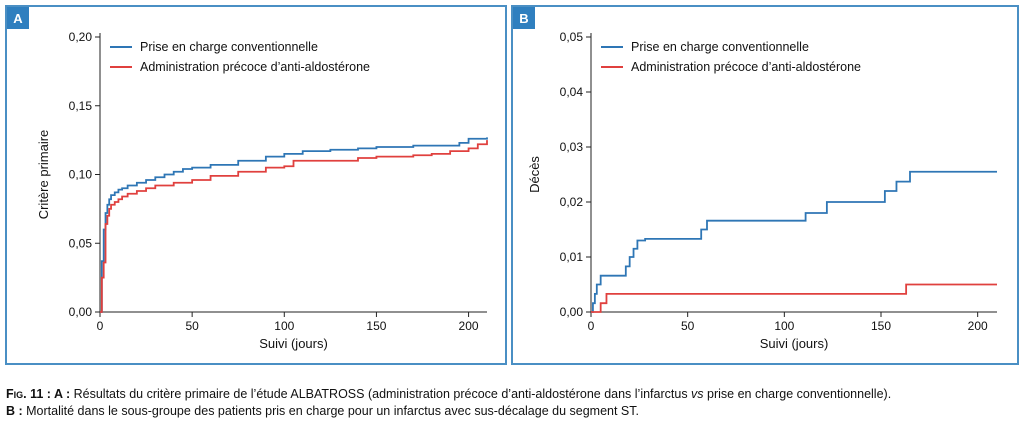  Describe the element at coordinates (38, 394) in the screenshot. I see `caption-fig-label: Fig. 11 : A :` at that location.